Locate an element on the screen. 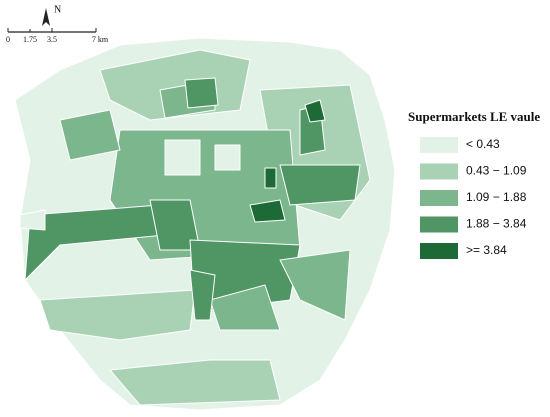  north-arrow-shape is located at coordinates (46, 17).